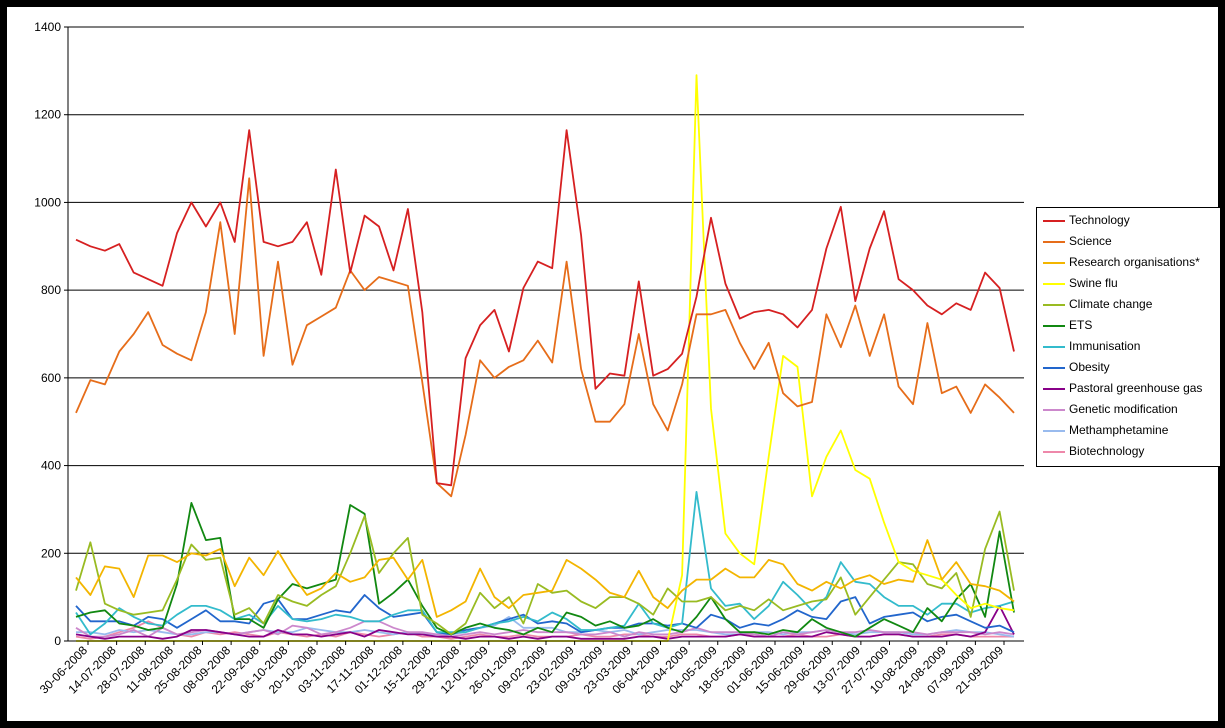 The width and height of the screenshot is (1225, 728). I want to click on y-tick-label: 0, so click(57, 641).